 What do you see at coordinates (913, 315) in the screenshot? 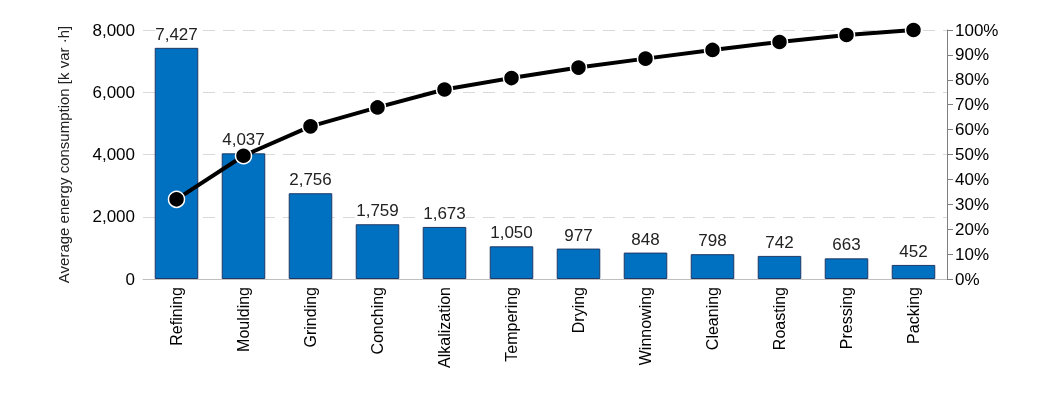
I see `x-tick-label: Packing` at bounding box center [913, 315].